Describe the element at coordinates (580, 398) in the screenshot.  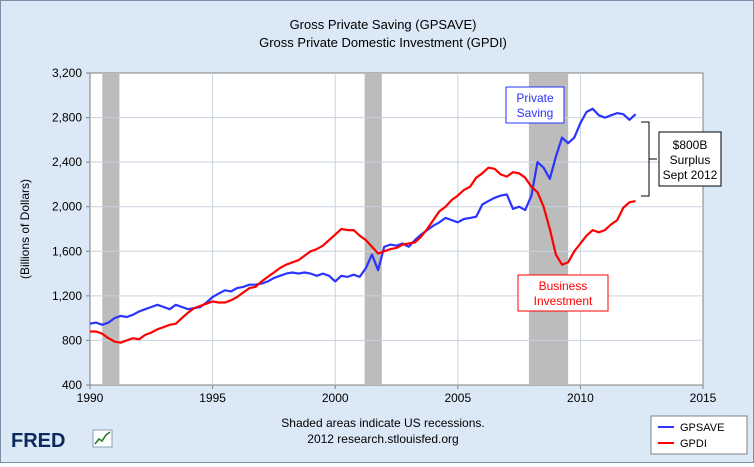
I see `x-tick-label-4: 2010` at that location.